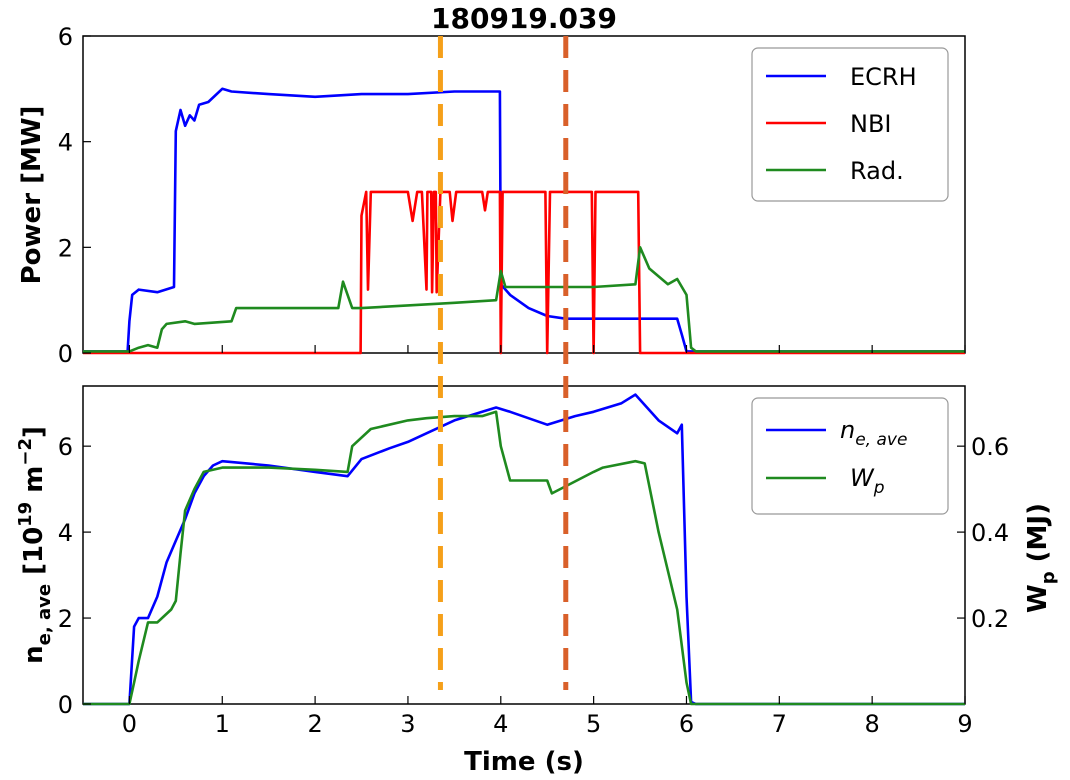 The height and width of the screenshot is (780, 1070). What do you see at coordinates (407, 724) in the screenshot?
I see `bottom-x-tick-label-3: 3` at bounding box center [407, 724].